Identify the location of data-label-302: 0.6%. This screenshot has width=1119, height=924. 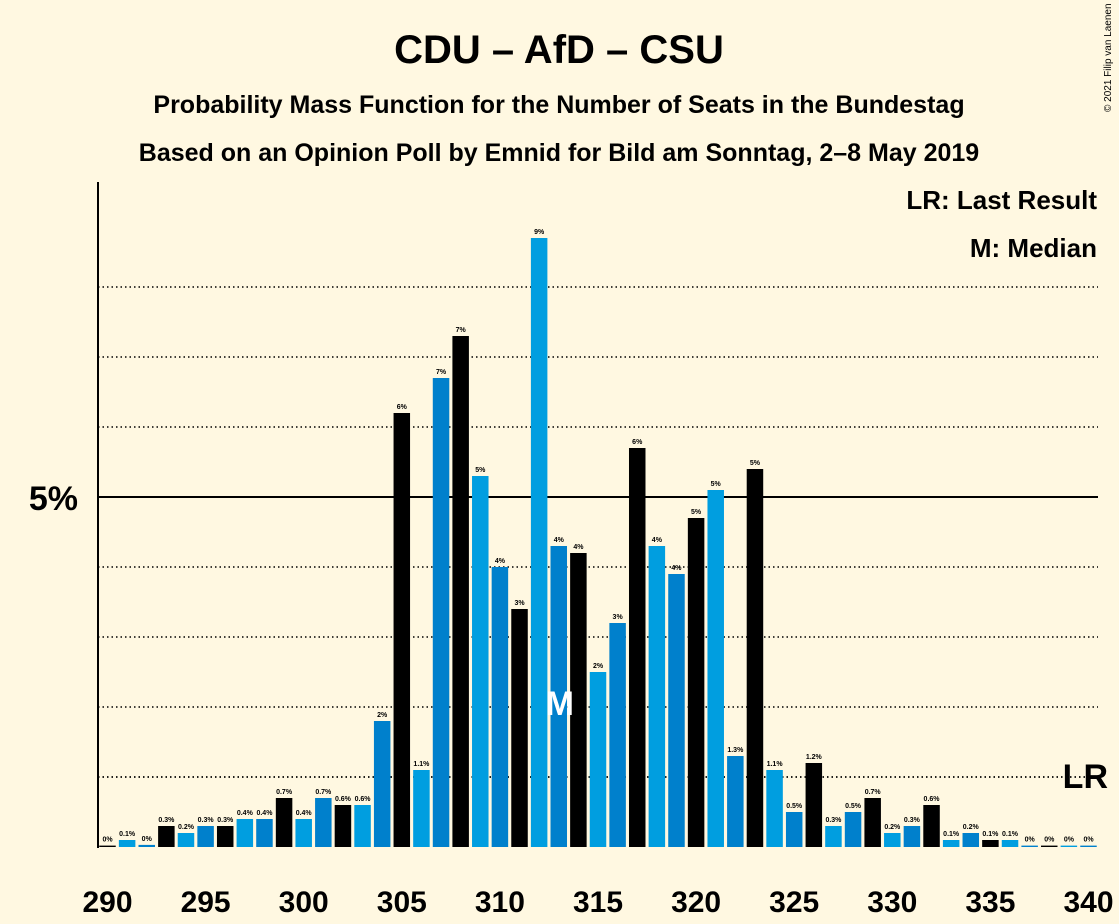
(343, 799).